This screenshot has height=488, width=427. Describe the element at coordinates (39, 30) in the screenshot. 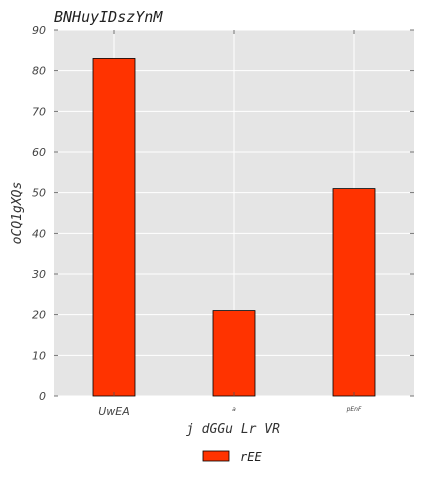

I see `y-tick-label: 90` at that location.